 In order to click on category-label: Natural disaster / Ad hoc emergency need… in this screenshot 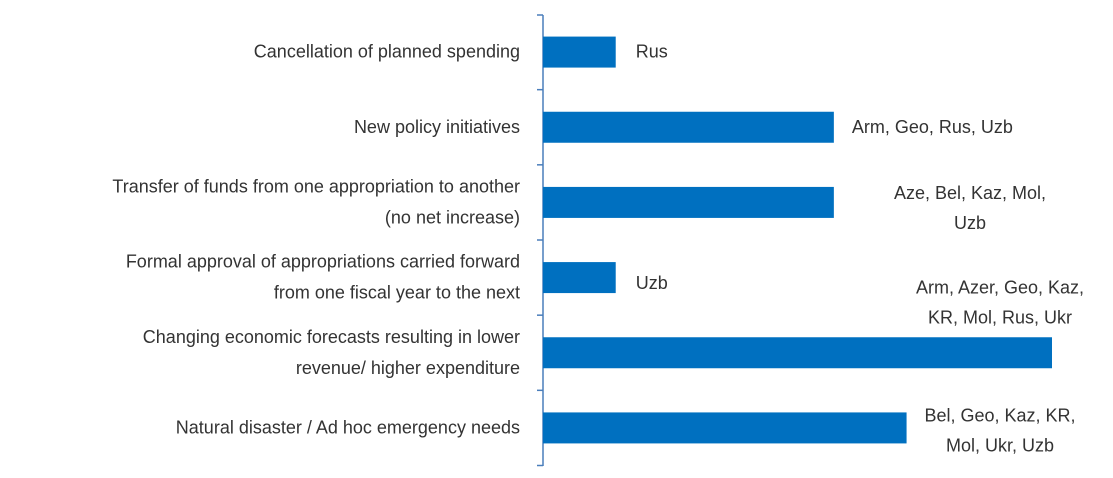, I will do `click(348, 427)`.